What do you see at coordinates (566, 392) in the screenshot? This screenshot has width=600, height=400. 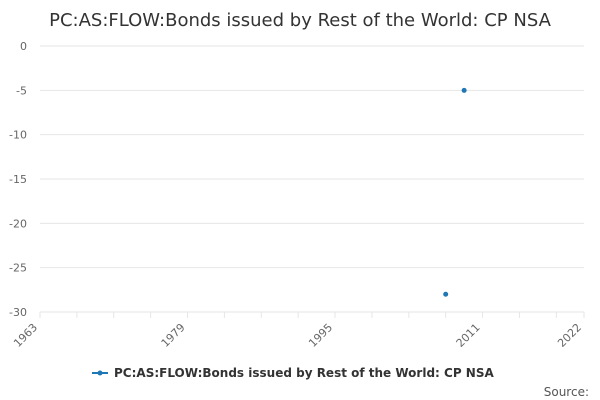 I see `source-credit: Source:` at bounding box center [566, 392].